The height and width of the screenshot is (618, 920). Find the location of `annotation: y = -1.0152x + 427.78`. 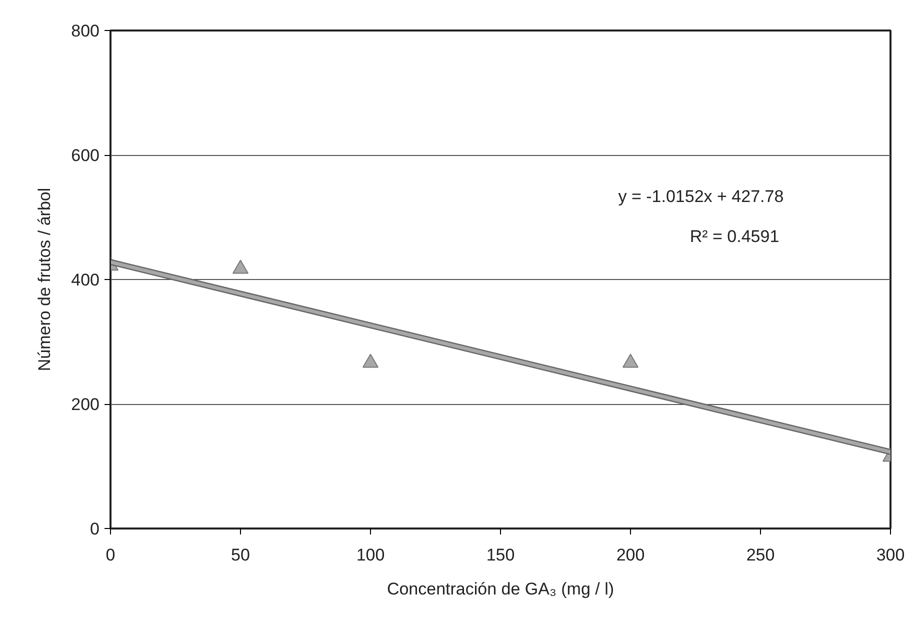

annotation: y = -1.0152x + 427.78 is located at coordinates (701, 196).